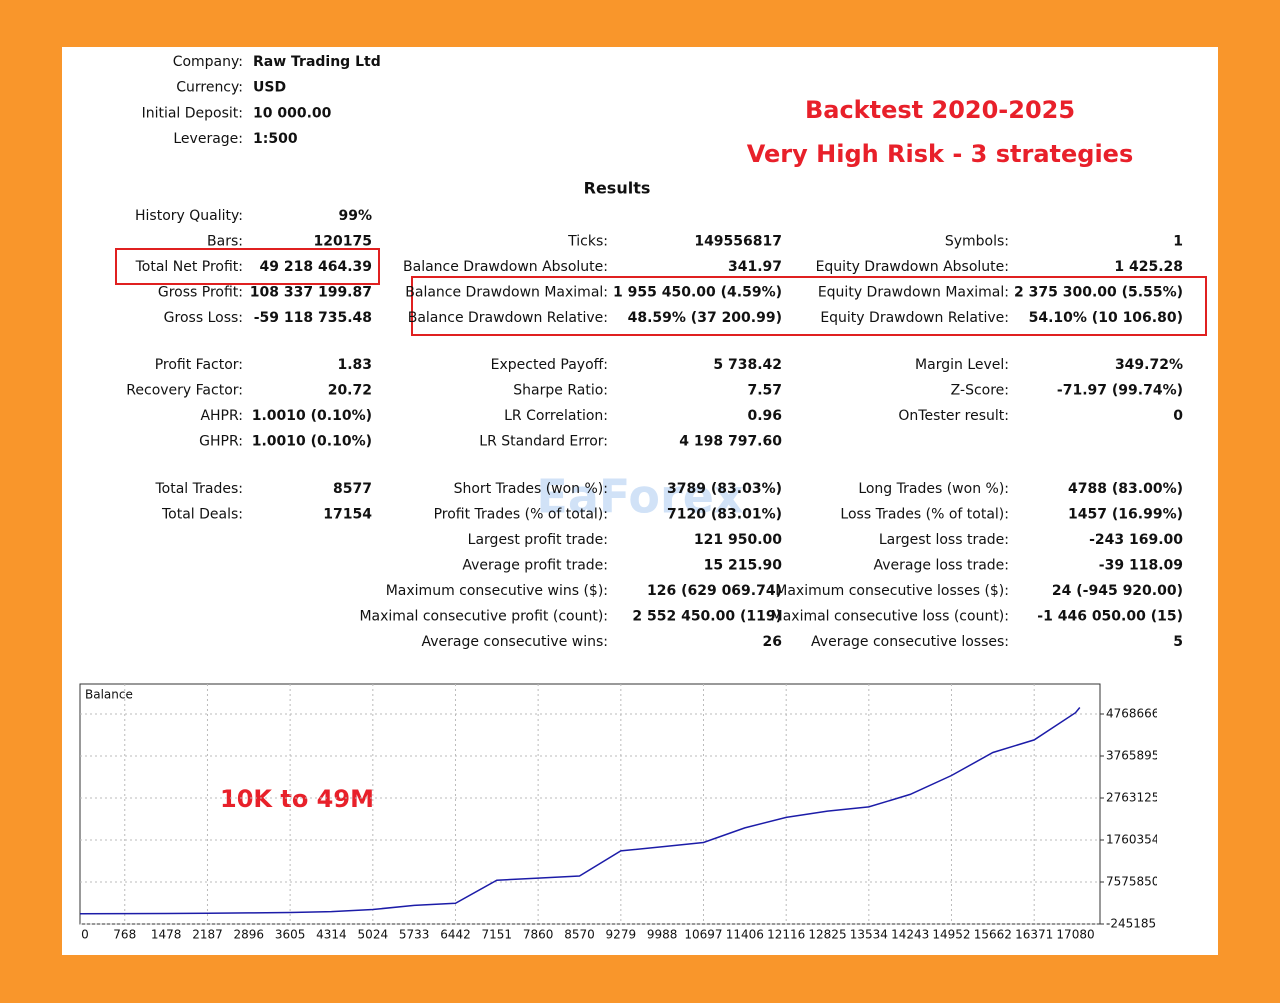 This screenshot has width=1280, height=1003. I want to click on x-tick-label: 16371, so click(1034, 935).